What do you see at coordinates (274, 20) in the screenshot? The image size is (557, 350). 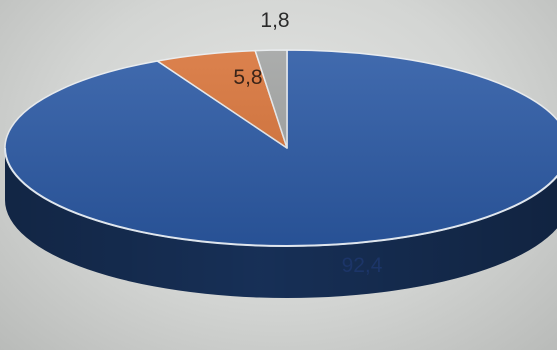 I see `data-label-2: 1,8` at bounding box center [274, 20].